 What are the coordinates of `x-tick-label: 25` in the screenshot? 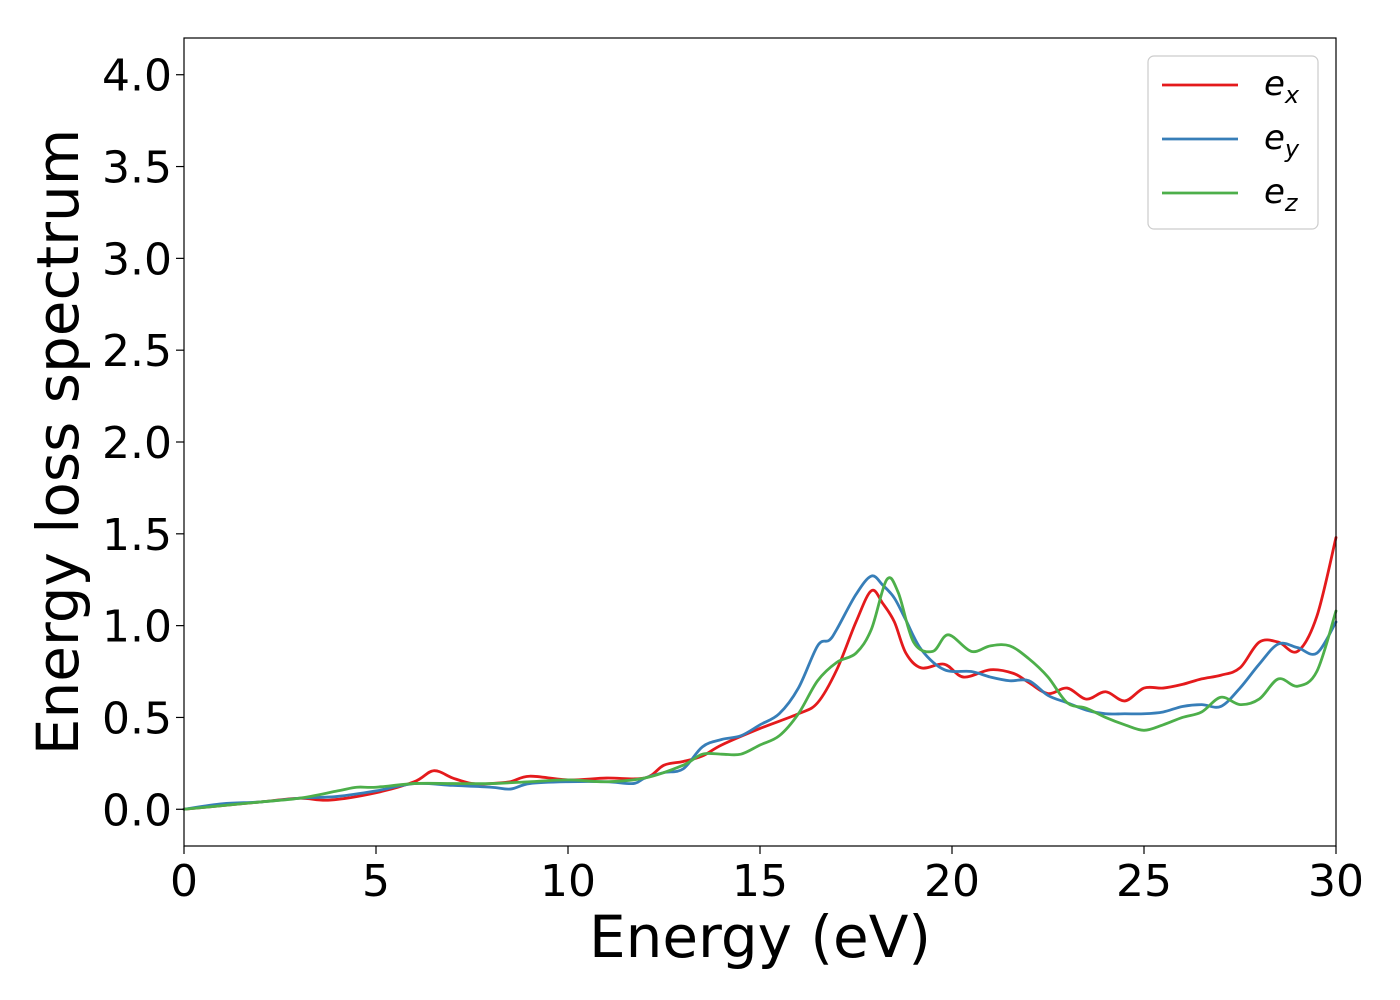 It's located at (1144, 881).